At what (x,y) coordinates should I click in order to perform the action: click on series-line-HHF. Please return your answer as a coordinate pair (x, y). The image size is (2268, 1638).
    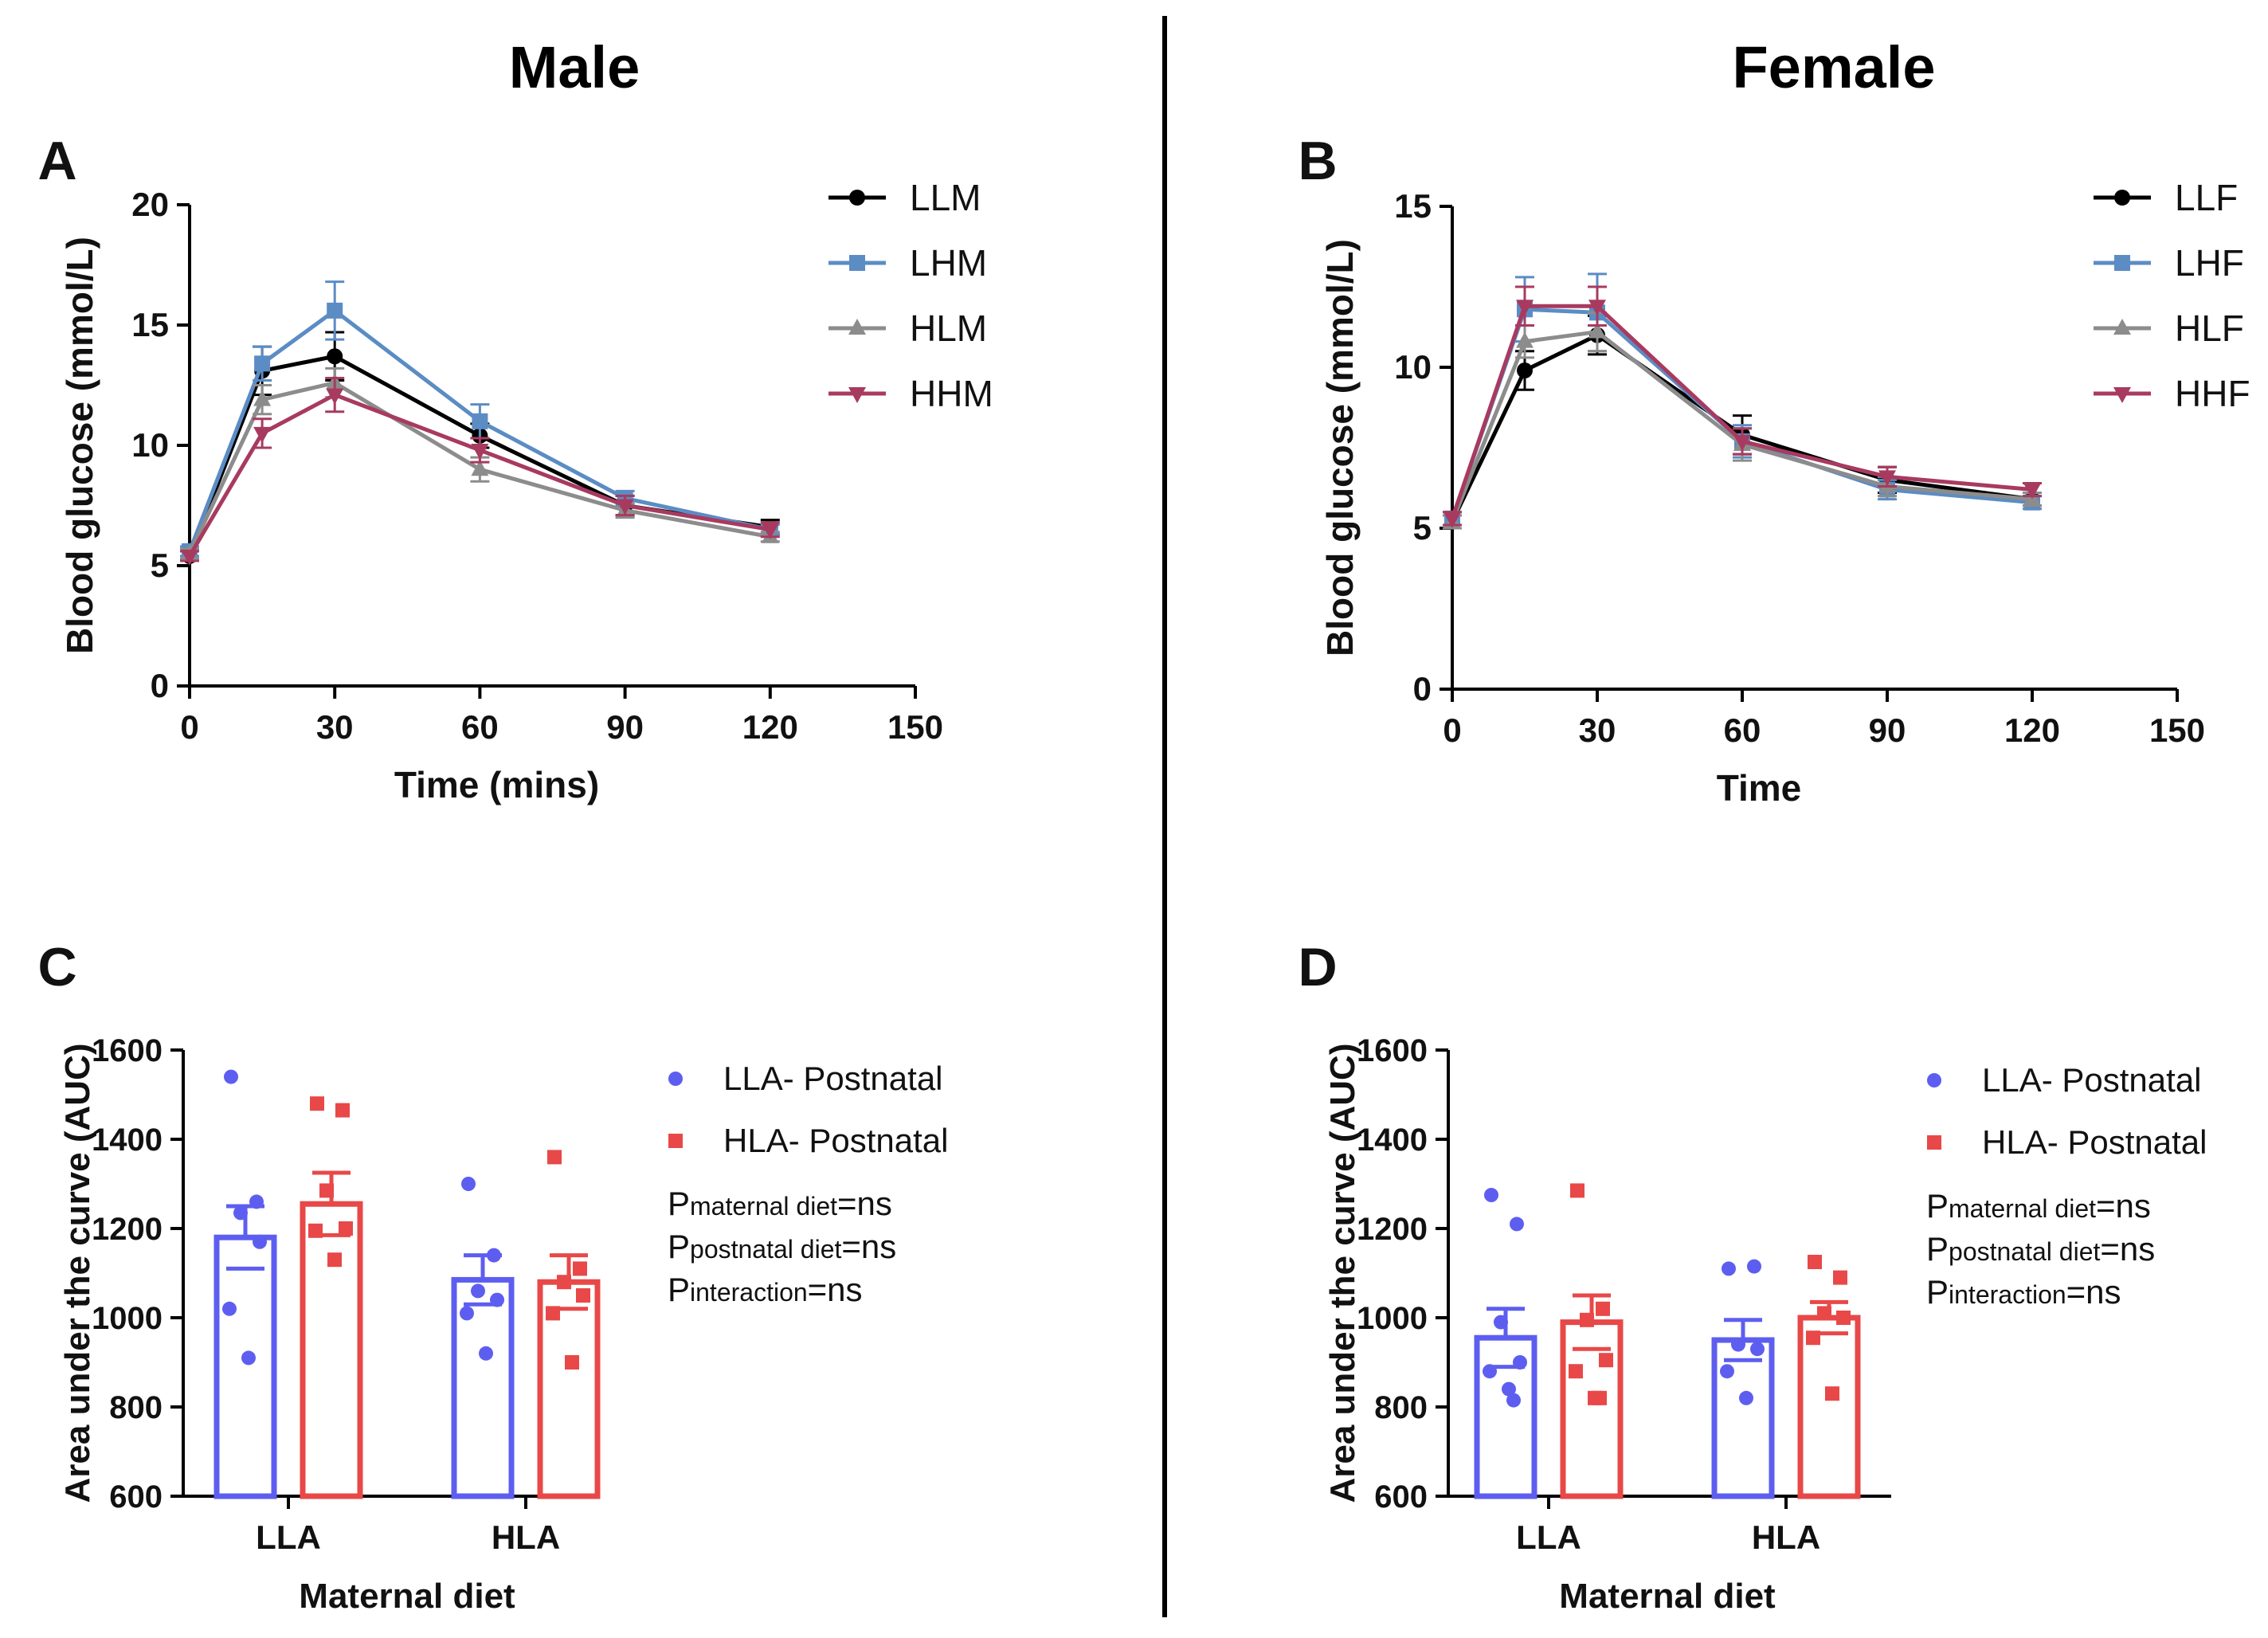
    Looking at the image, I should click on (1742, 411).